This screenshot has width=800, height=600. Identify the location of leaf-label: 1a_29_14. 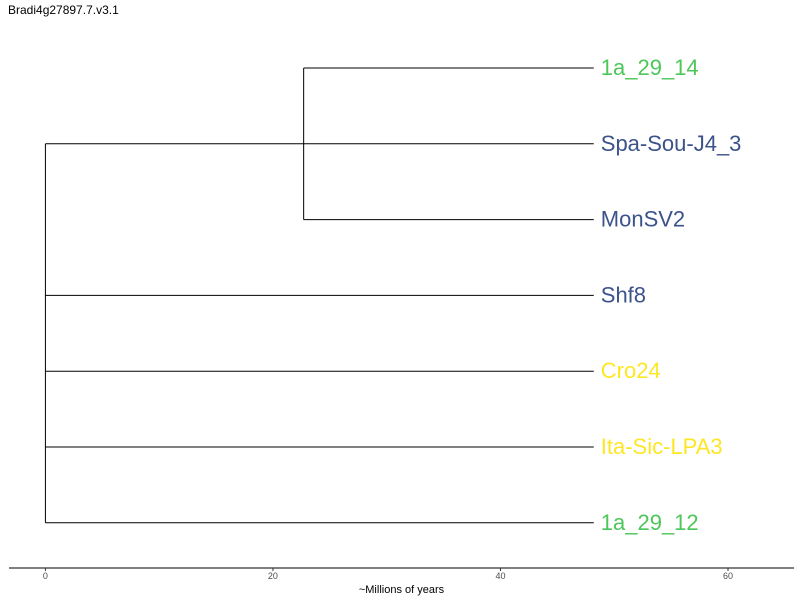
(650, 67).